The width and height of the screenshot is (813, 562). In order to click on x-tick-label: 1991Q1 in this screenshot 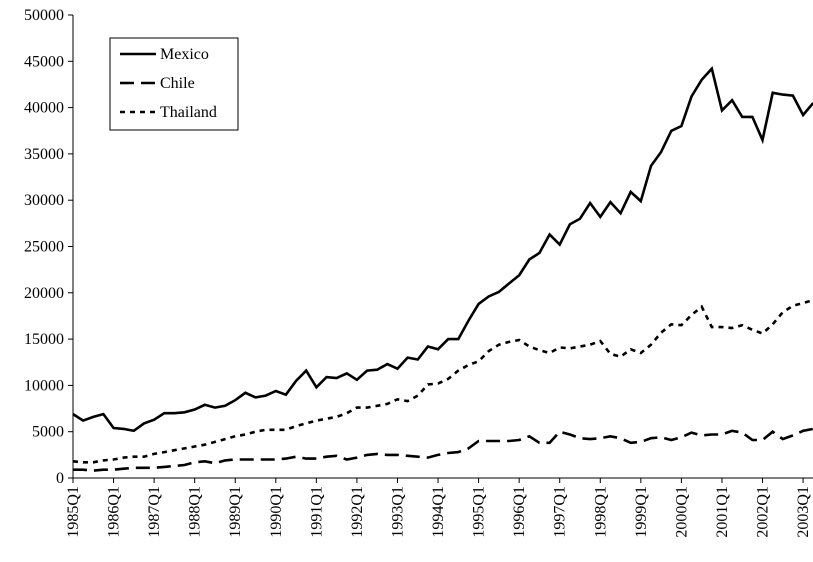, I will do `click(316, 512)`.